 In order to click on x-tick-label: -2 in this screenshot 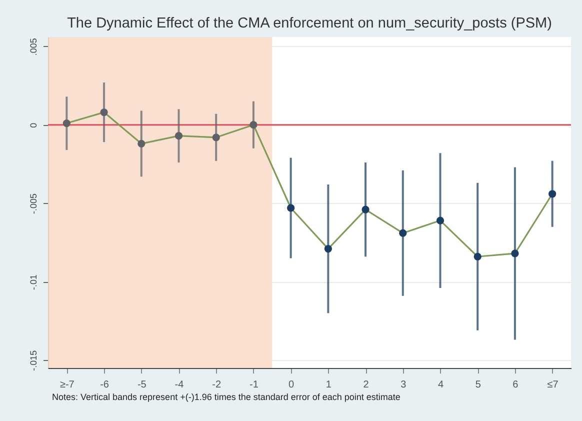, I will do `click(217, 385)`.